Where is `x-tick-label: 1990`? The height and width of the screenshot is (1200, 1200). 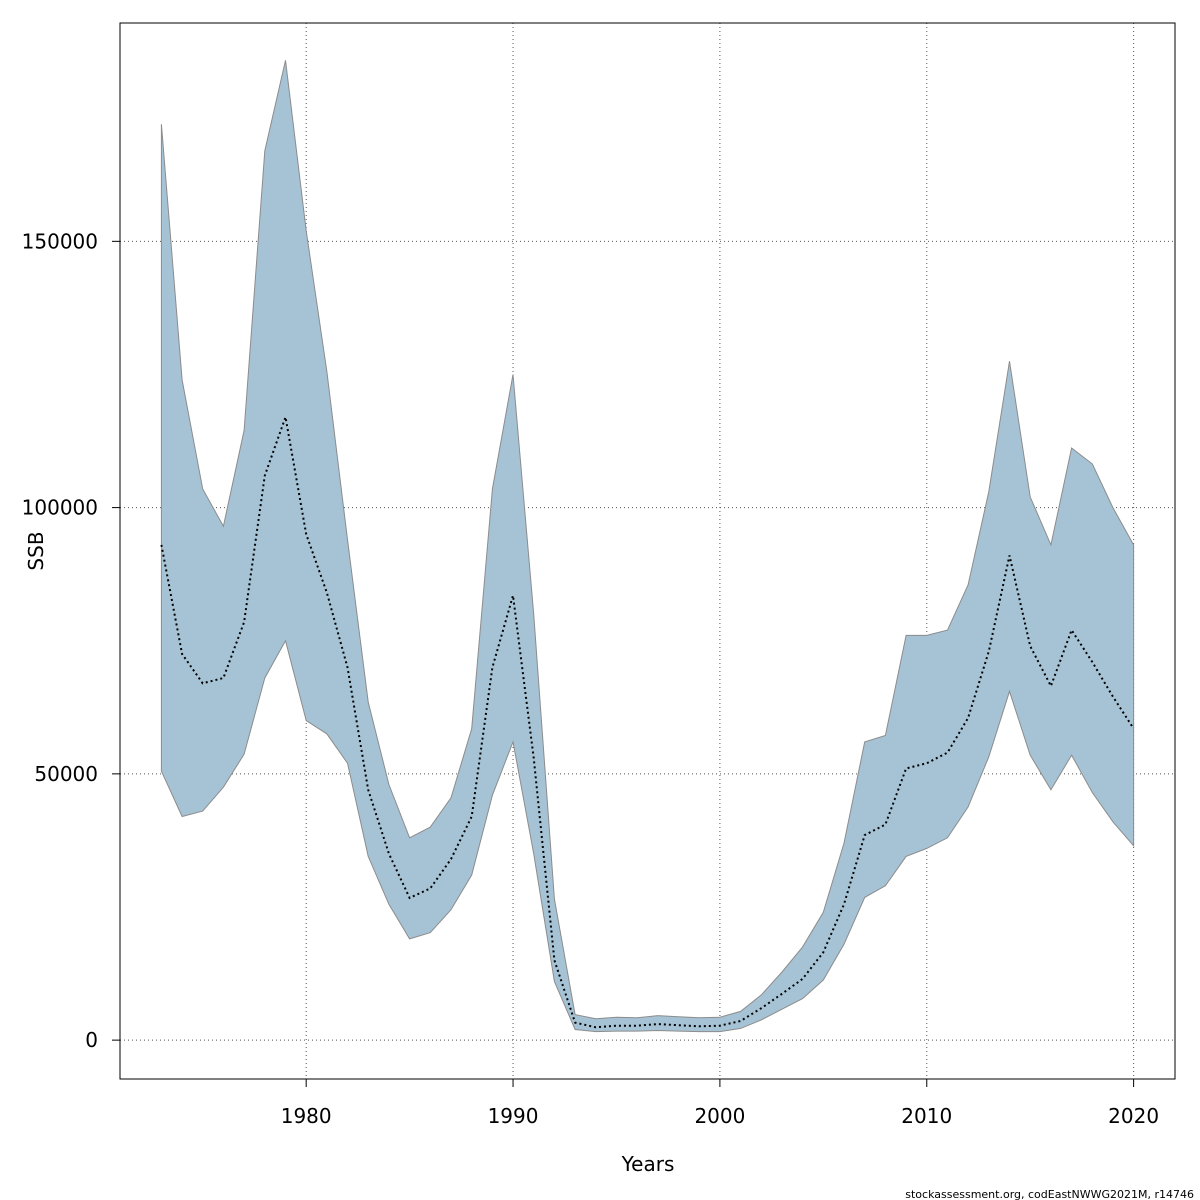
x-tick-label: 1990 is located at coordinates (513, 1116).